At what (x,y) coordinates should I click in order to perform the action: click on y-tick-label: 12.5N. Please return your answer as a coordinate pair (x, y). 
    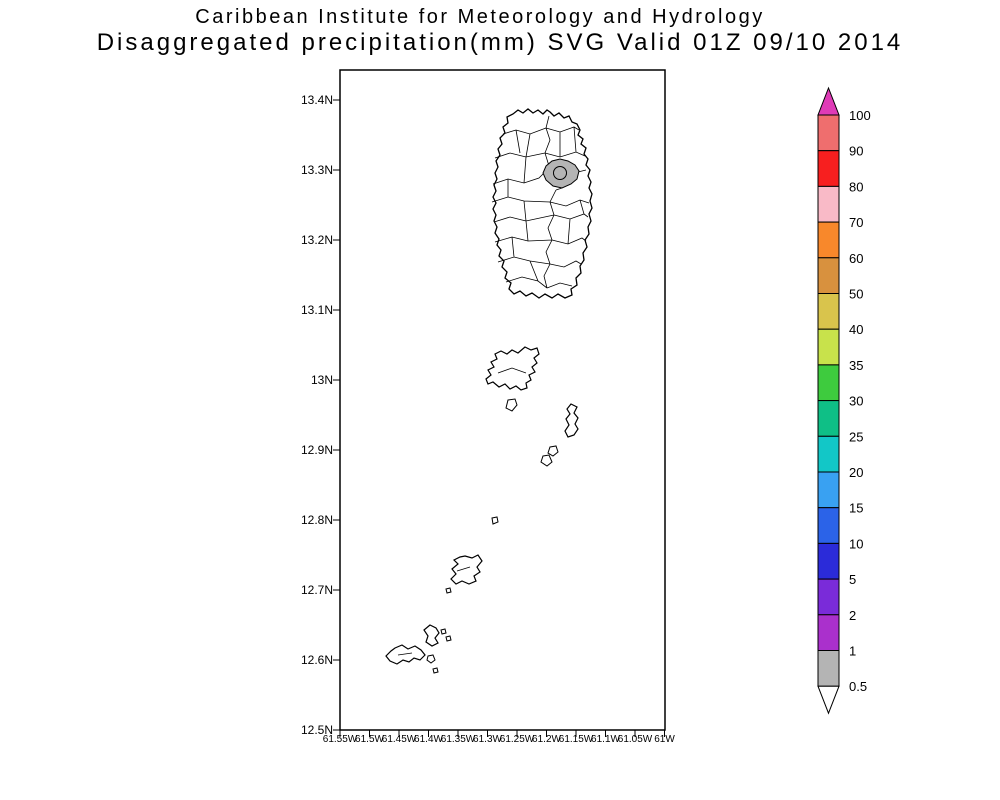
    Looking at the image, I should click on (316, 730).